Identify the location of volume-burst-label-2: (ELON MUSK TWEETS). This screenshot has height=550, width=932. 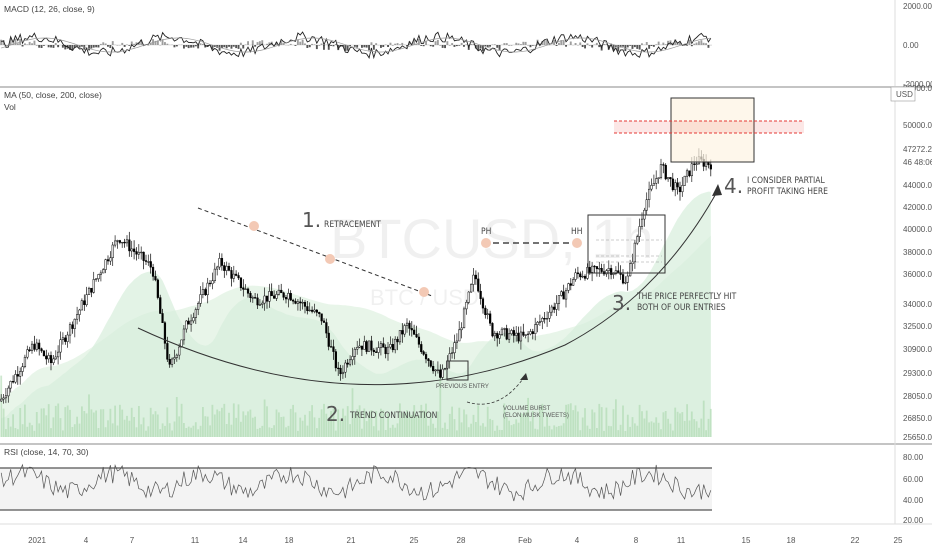
(536, 416).